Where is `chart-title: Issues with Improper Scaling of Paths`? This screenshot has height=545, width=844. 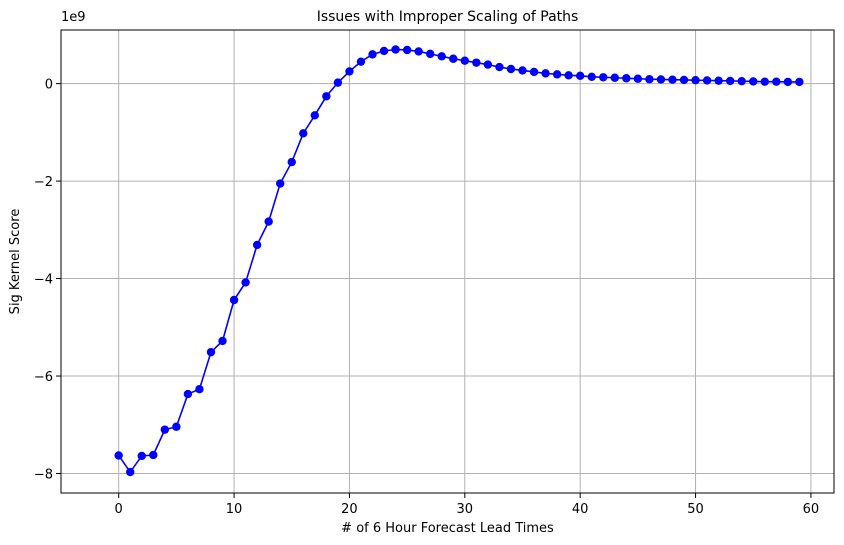 chart-title: Issues with Improper Scaling of Paths is located at coordinates (448, 17).